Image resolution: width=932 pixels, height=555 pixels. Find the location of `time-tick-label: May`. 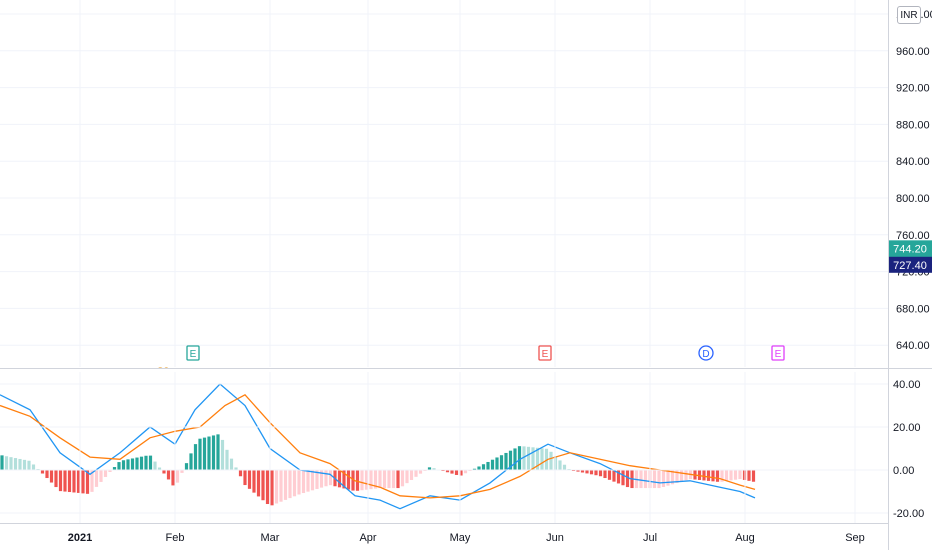

time-tick-label: May is located at coordinates (460, 538).